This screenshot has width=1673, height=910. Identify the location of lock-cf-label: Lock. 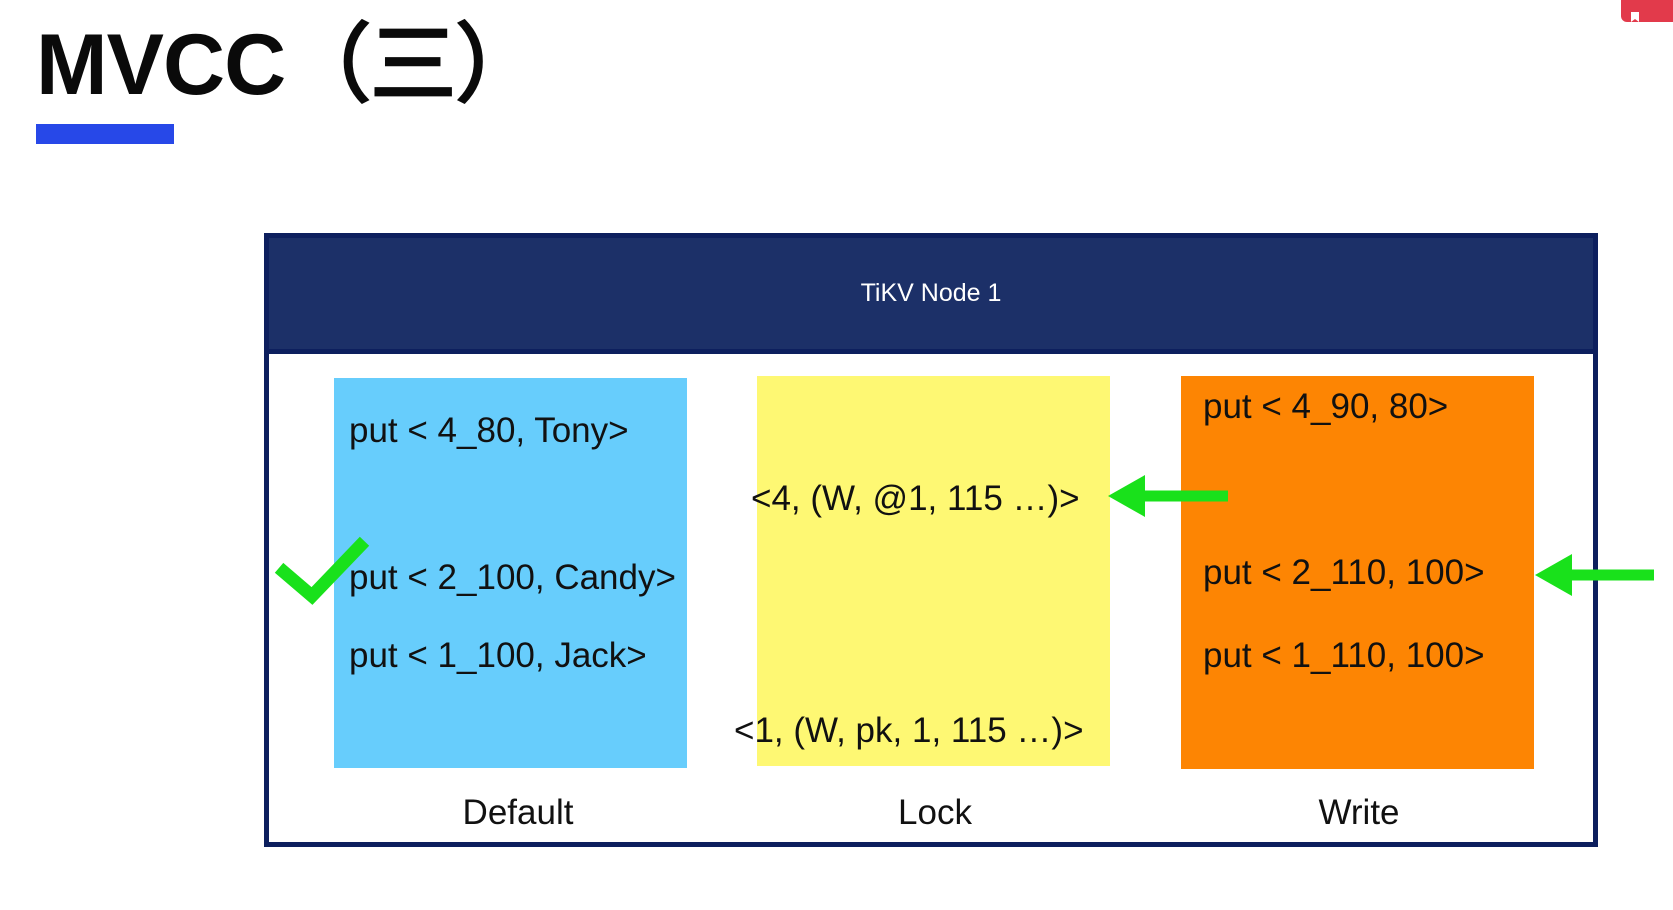
(935, 812).